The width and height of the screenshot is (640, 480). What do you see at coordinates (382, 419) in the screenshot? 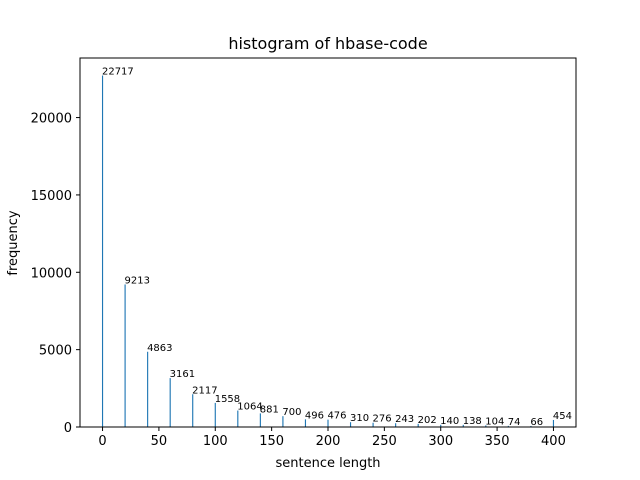
I see `bar-value-label: 276` at bounding box center [382, 419].